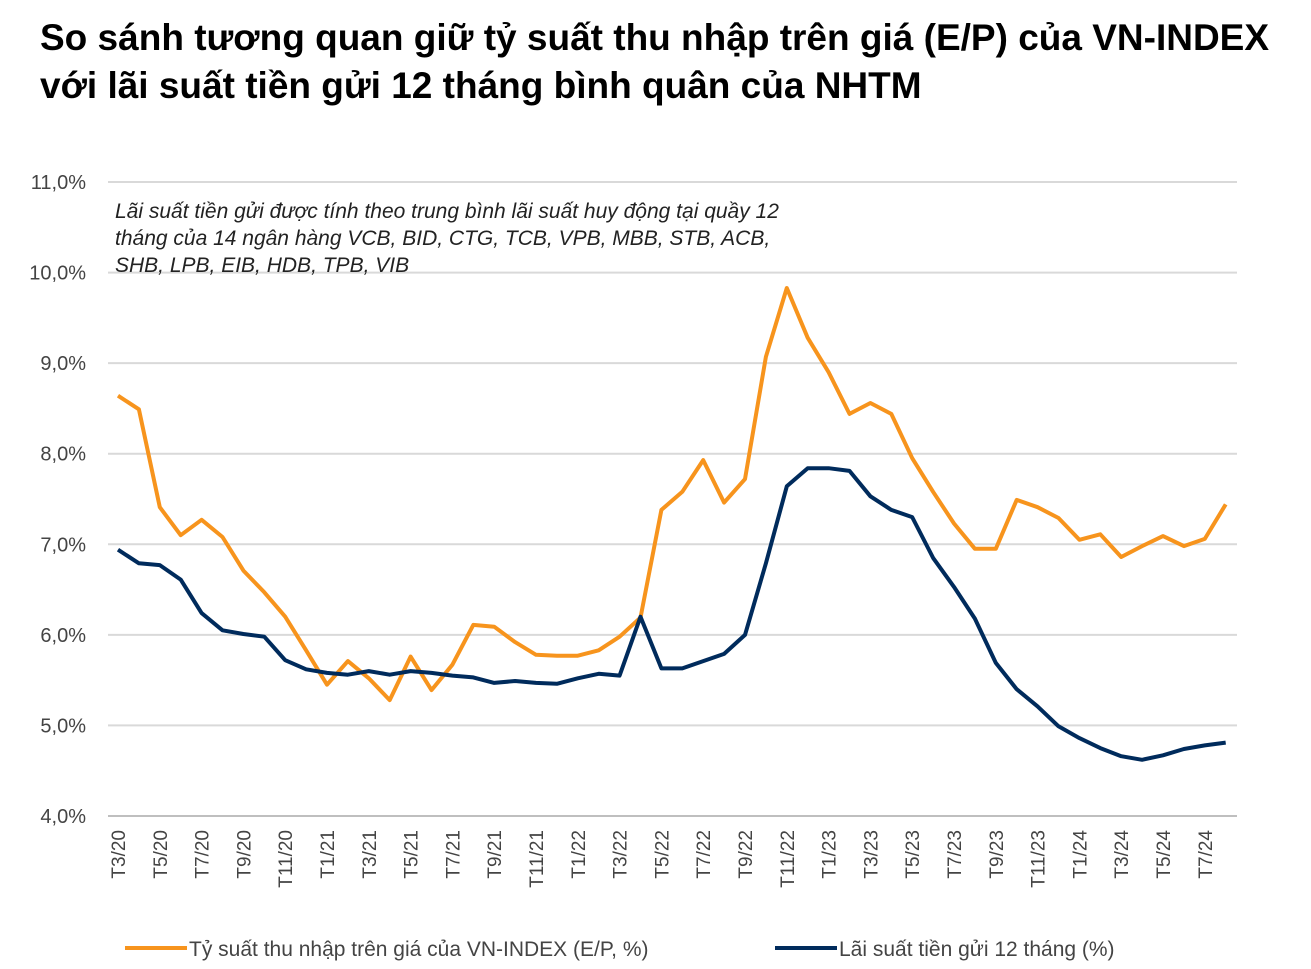 This screenshot has height=969, width=1311. What do you see at coordinates (1039, 859) in the screenshot?
I see `x-tick-label: T11/23` at bounding box center [1039, 859].